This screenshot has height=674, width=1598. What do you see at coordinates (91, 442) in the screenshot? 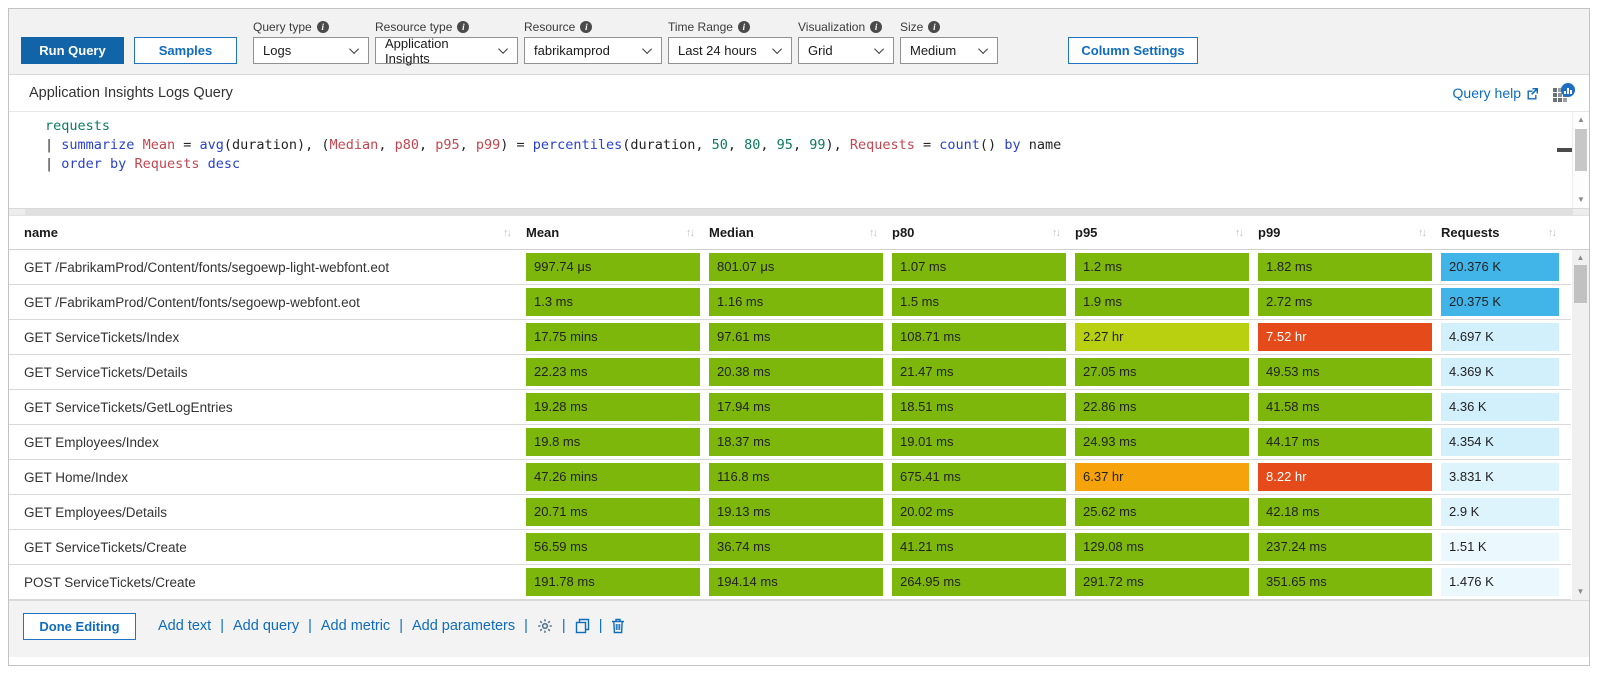
I see `request-name-cell: GET Employees/Index` at bounding box center [91, 442].